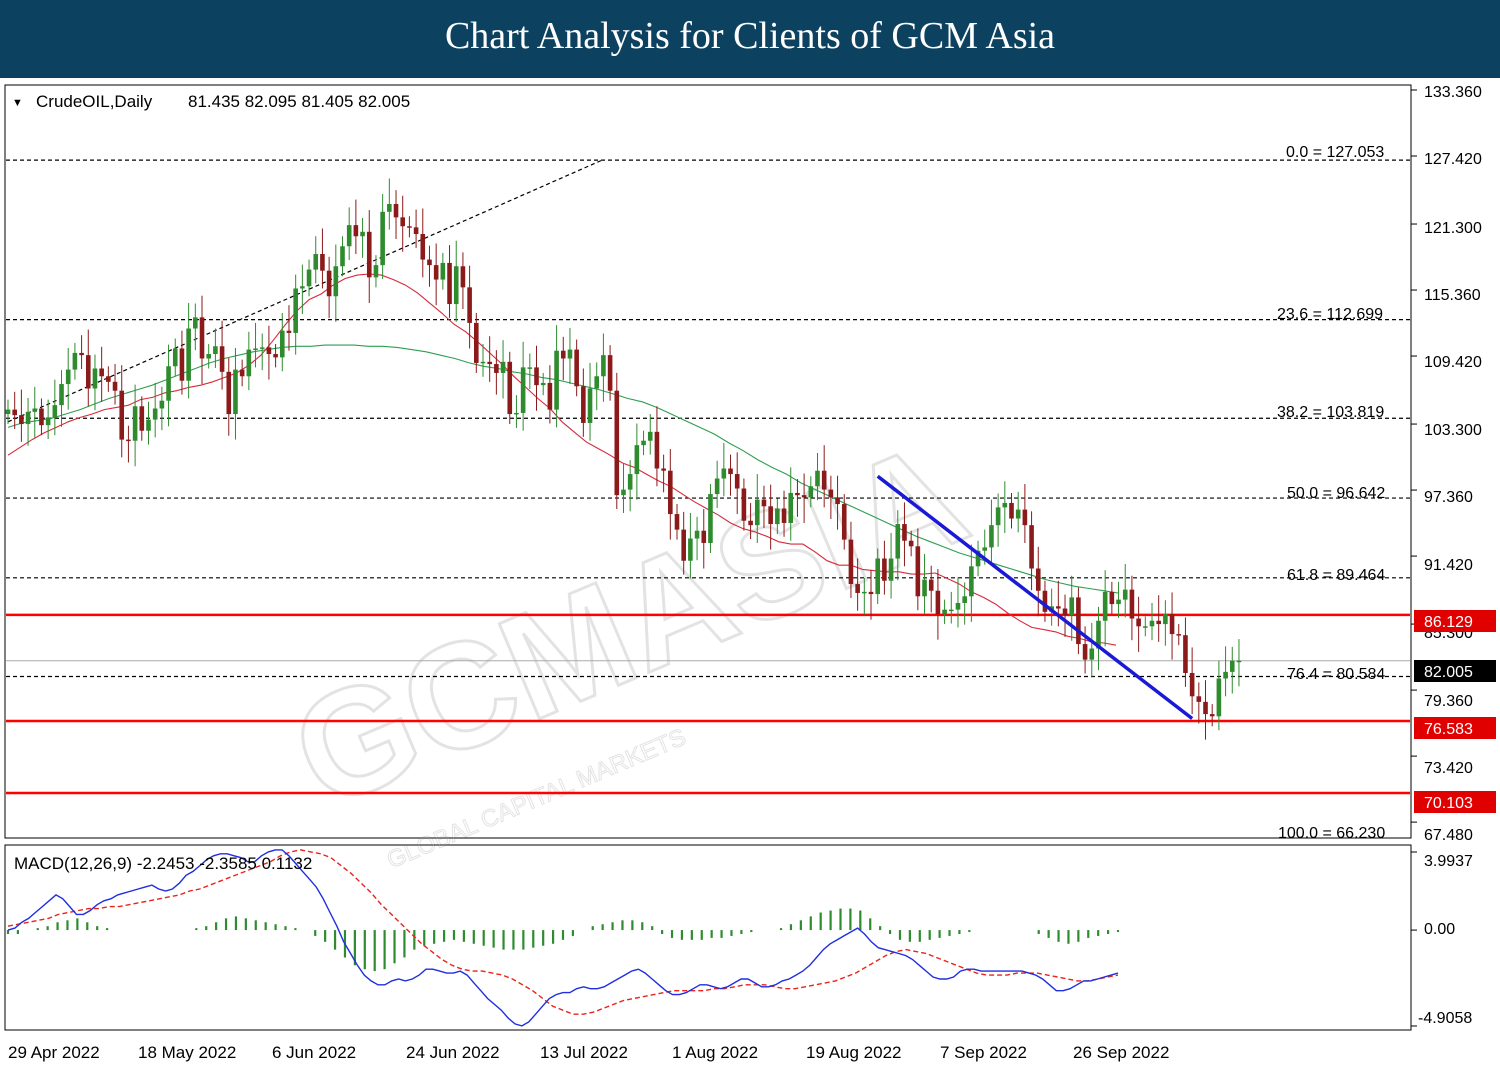 Image resolution: width=1500 pixels, height=1071 pixels. Describe the element at coordinates (1336, 674) in the screenshot. I see `fib-label: 76.4 = 80.584` at that location.